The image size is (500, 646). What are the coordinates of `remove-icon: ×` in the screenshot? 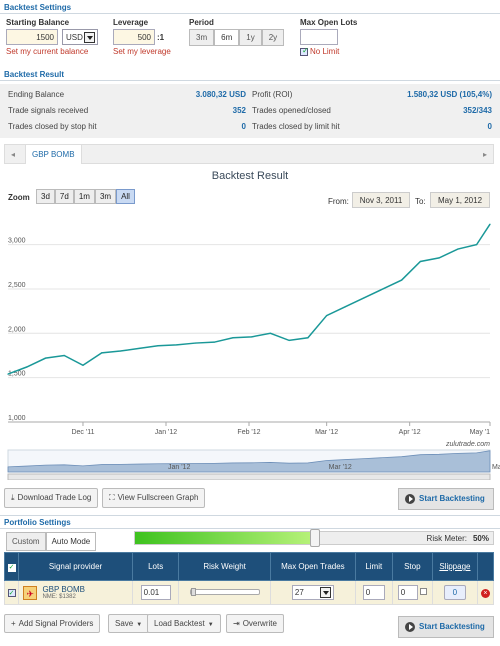 It's located at (485, 593).